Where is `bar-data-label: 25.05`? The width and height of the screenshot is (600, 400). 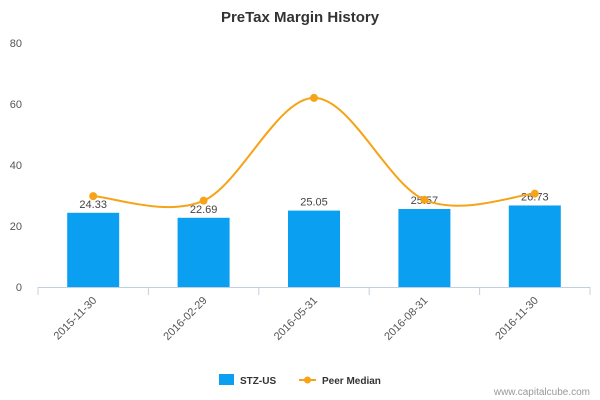 bar-data-label: 25.05 is located at coordinates (314, 203).